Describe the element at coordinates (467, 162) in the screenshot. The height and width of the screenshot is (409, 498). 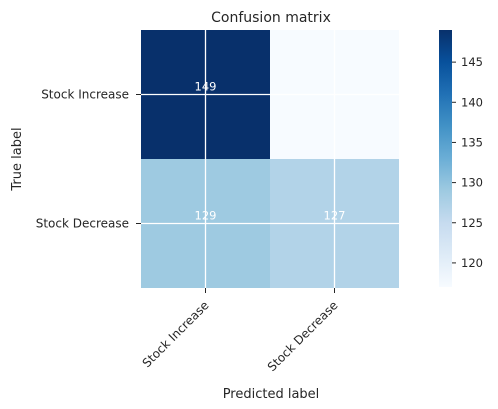
I see `colorbar-ticks: 120 125 130 135 140 145` at that location.